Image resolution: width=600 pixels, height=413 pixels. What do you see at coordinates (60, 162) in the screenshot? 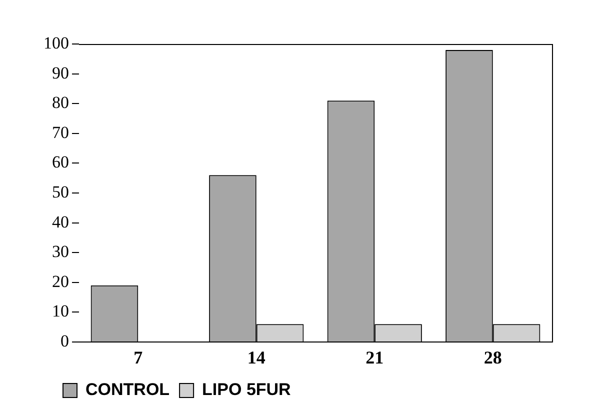
I see `y-tick-label: 60` at bounding box center [60, 162].